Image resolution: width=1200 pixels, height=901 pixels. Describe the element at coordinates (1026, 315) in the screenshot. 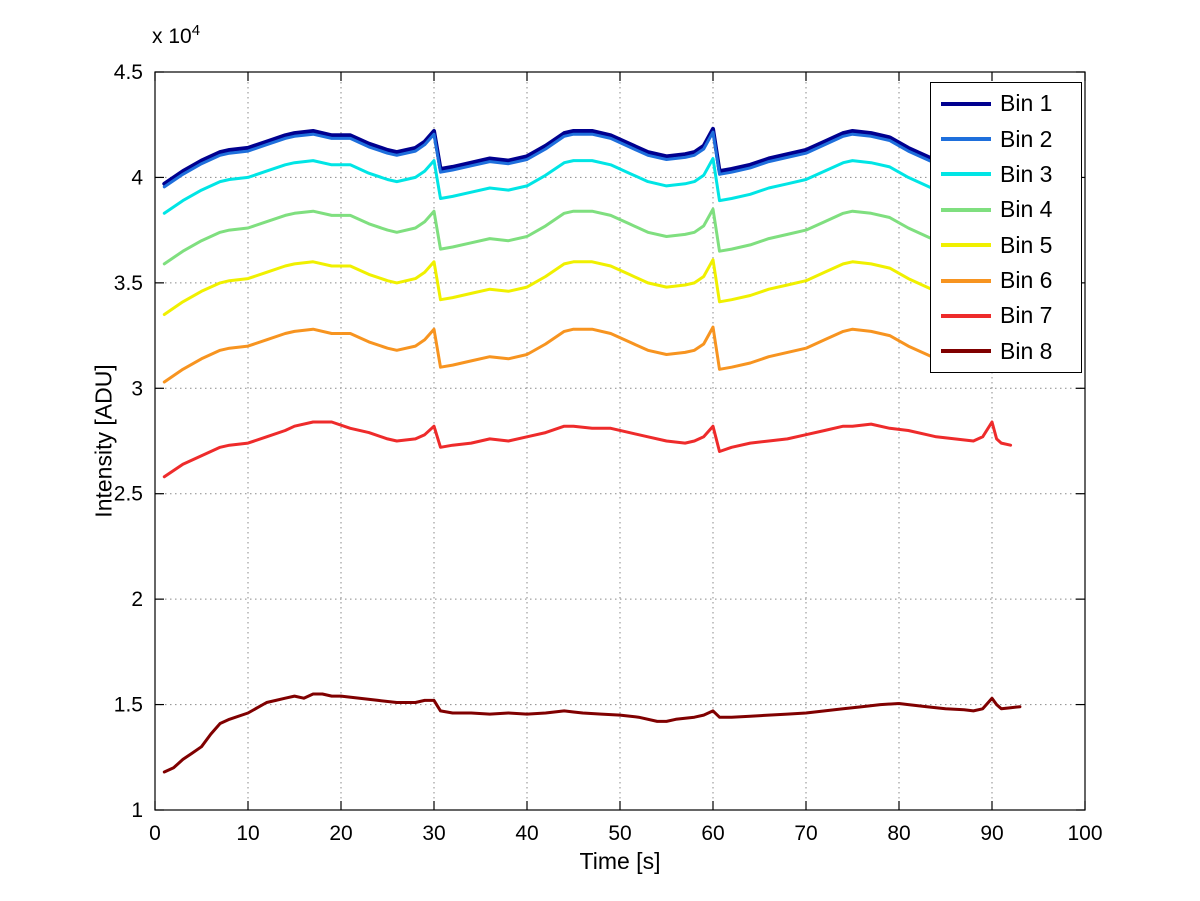

I see `legend-label: Bin 7` at that location.